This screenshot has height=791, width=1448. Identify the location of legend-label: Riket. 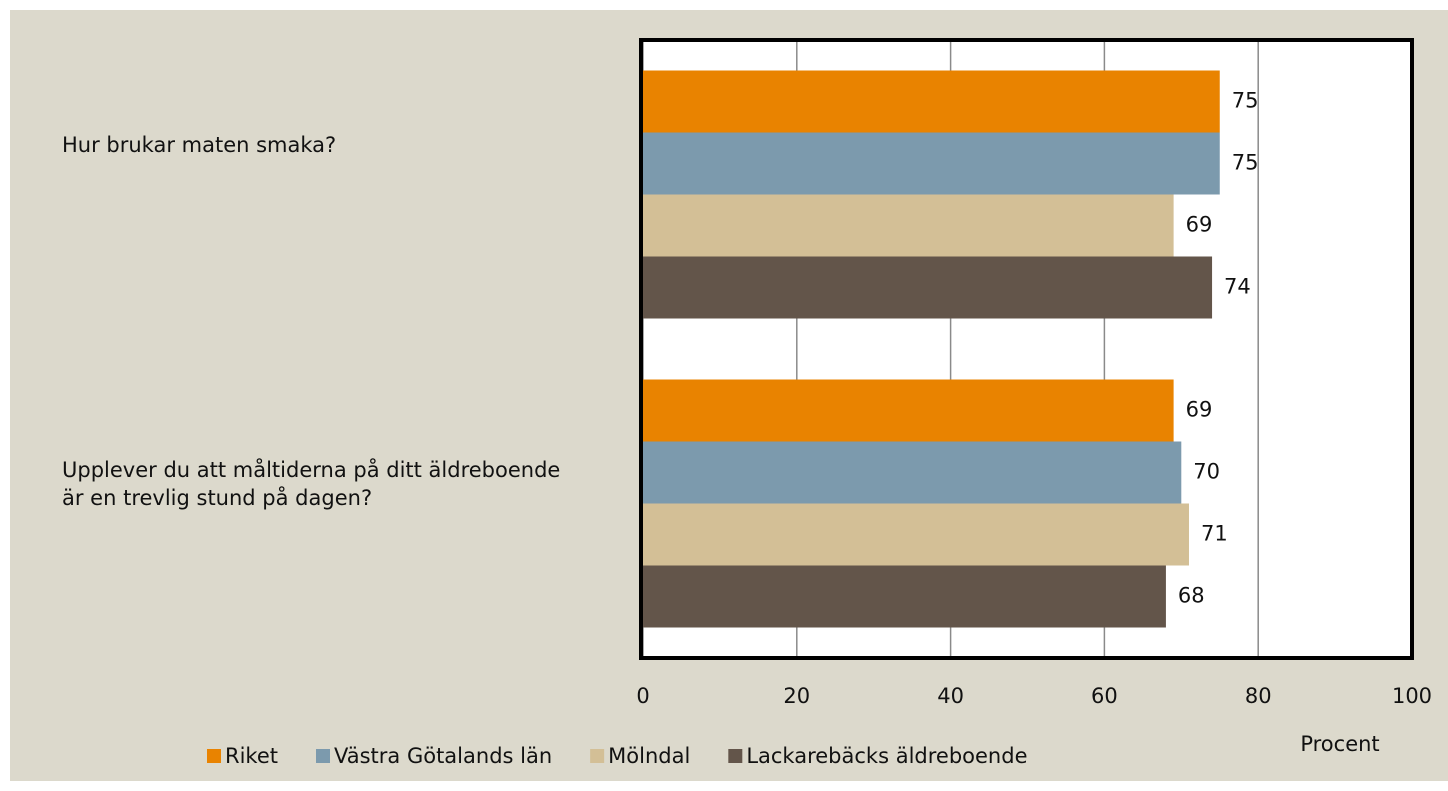
(251, 756).